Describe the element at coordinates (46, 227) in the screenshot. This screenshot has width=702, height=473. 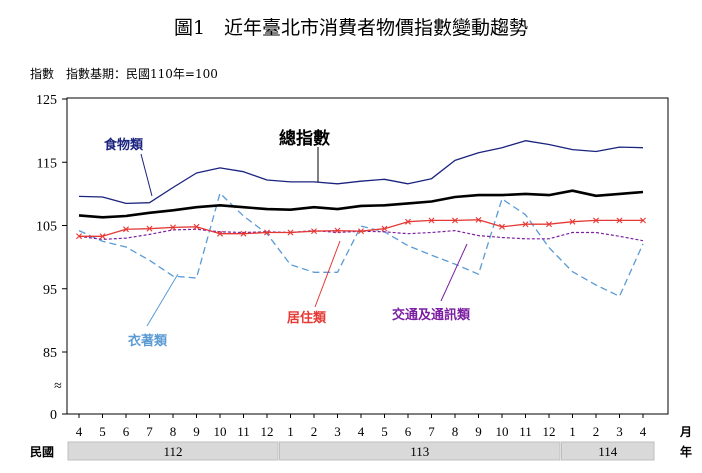
I see `y-tick-label: 105` at that location.